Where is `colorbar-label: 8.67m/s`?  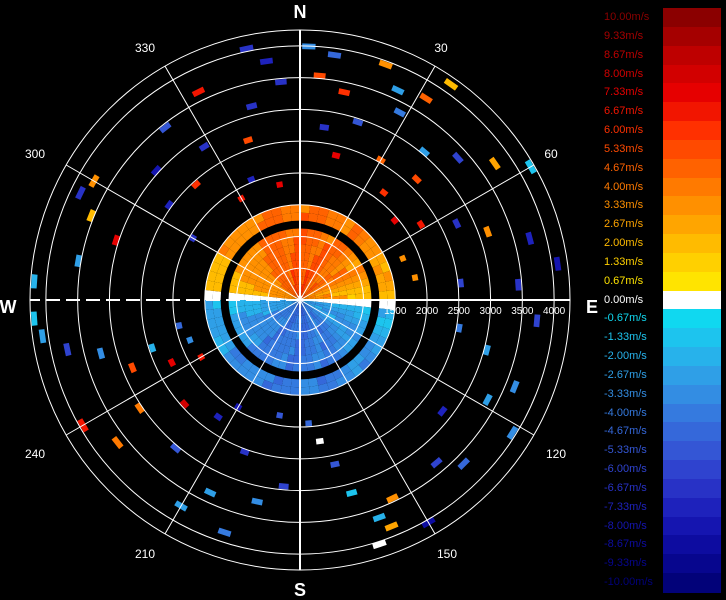
colorbar-label: 8.67m/s is located at coordinates (624, 54).